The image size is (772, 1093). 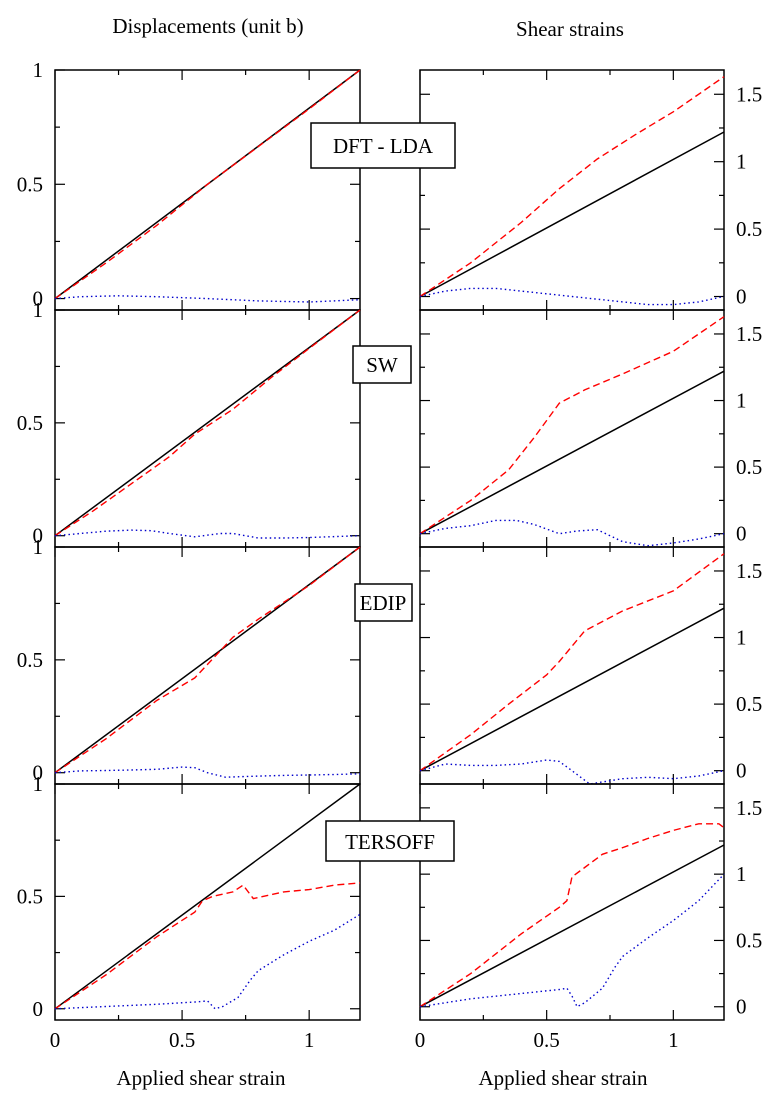 I want to click on potential-label-dft-lda: DFT - LDA, so click(x=383, y=145).